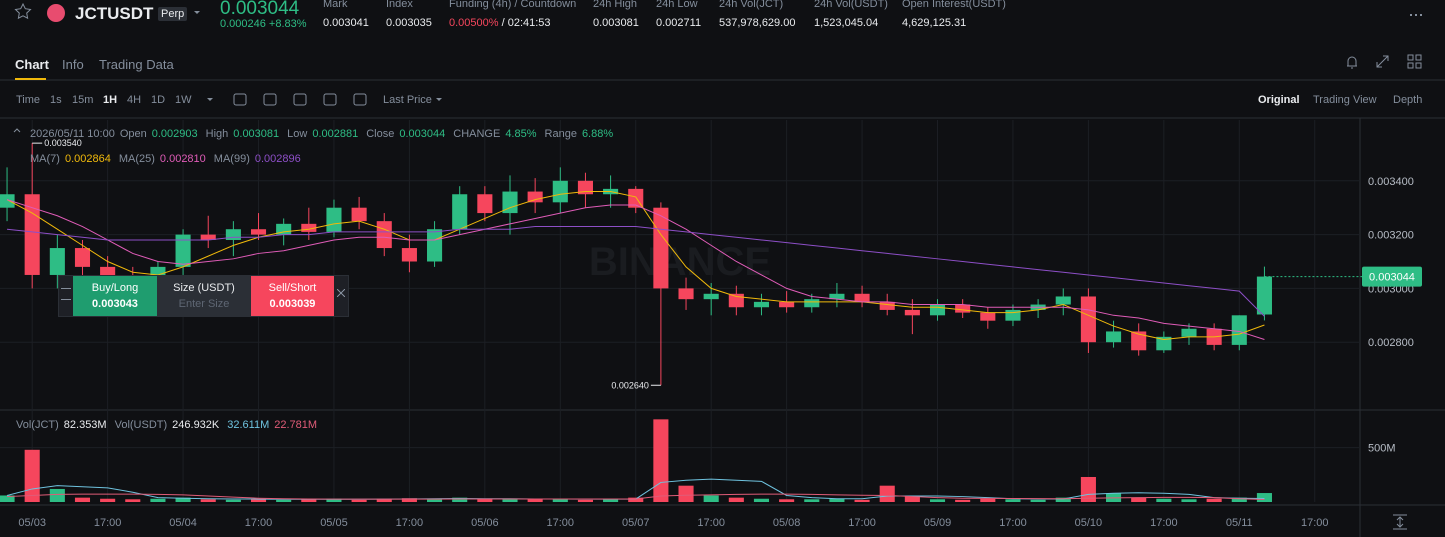 This screenshot has width=1445, height=537. Describe the element at coordinates (32, 64) in the screenshot. I see `tab: Chart` at that location.